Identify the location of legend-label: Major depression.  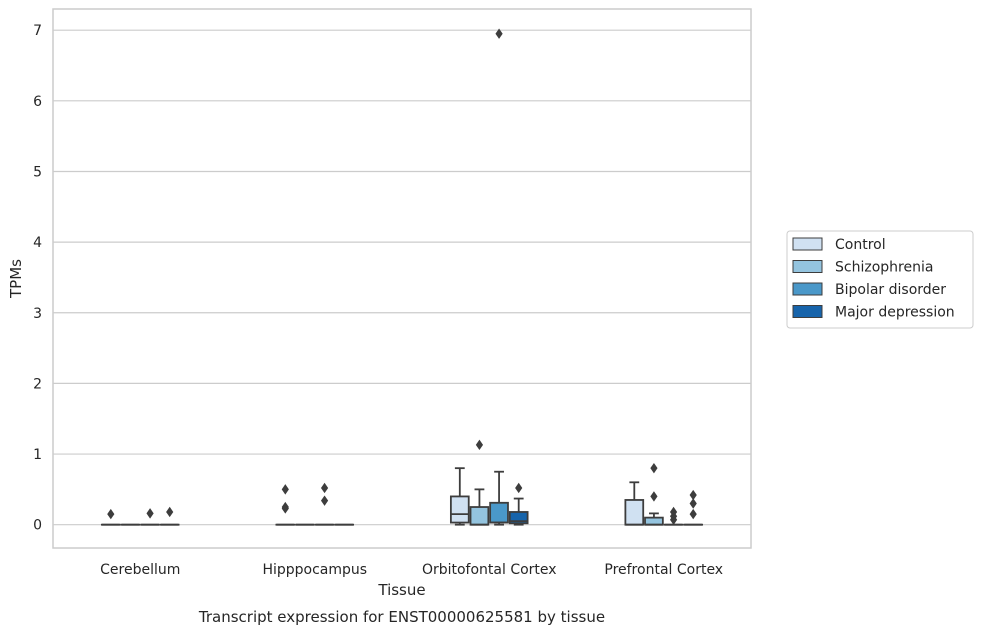
(895, 313).